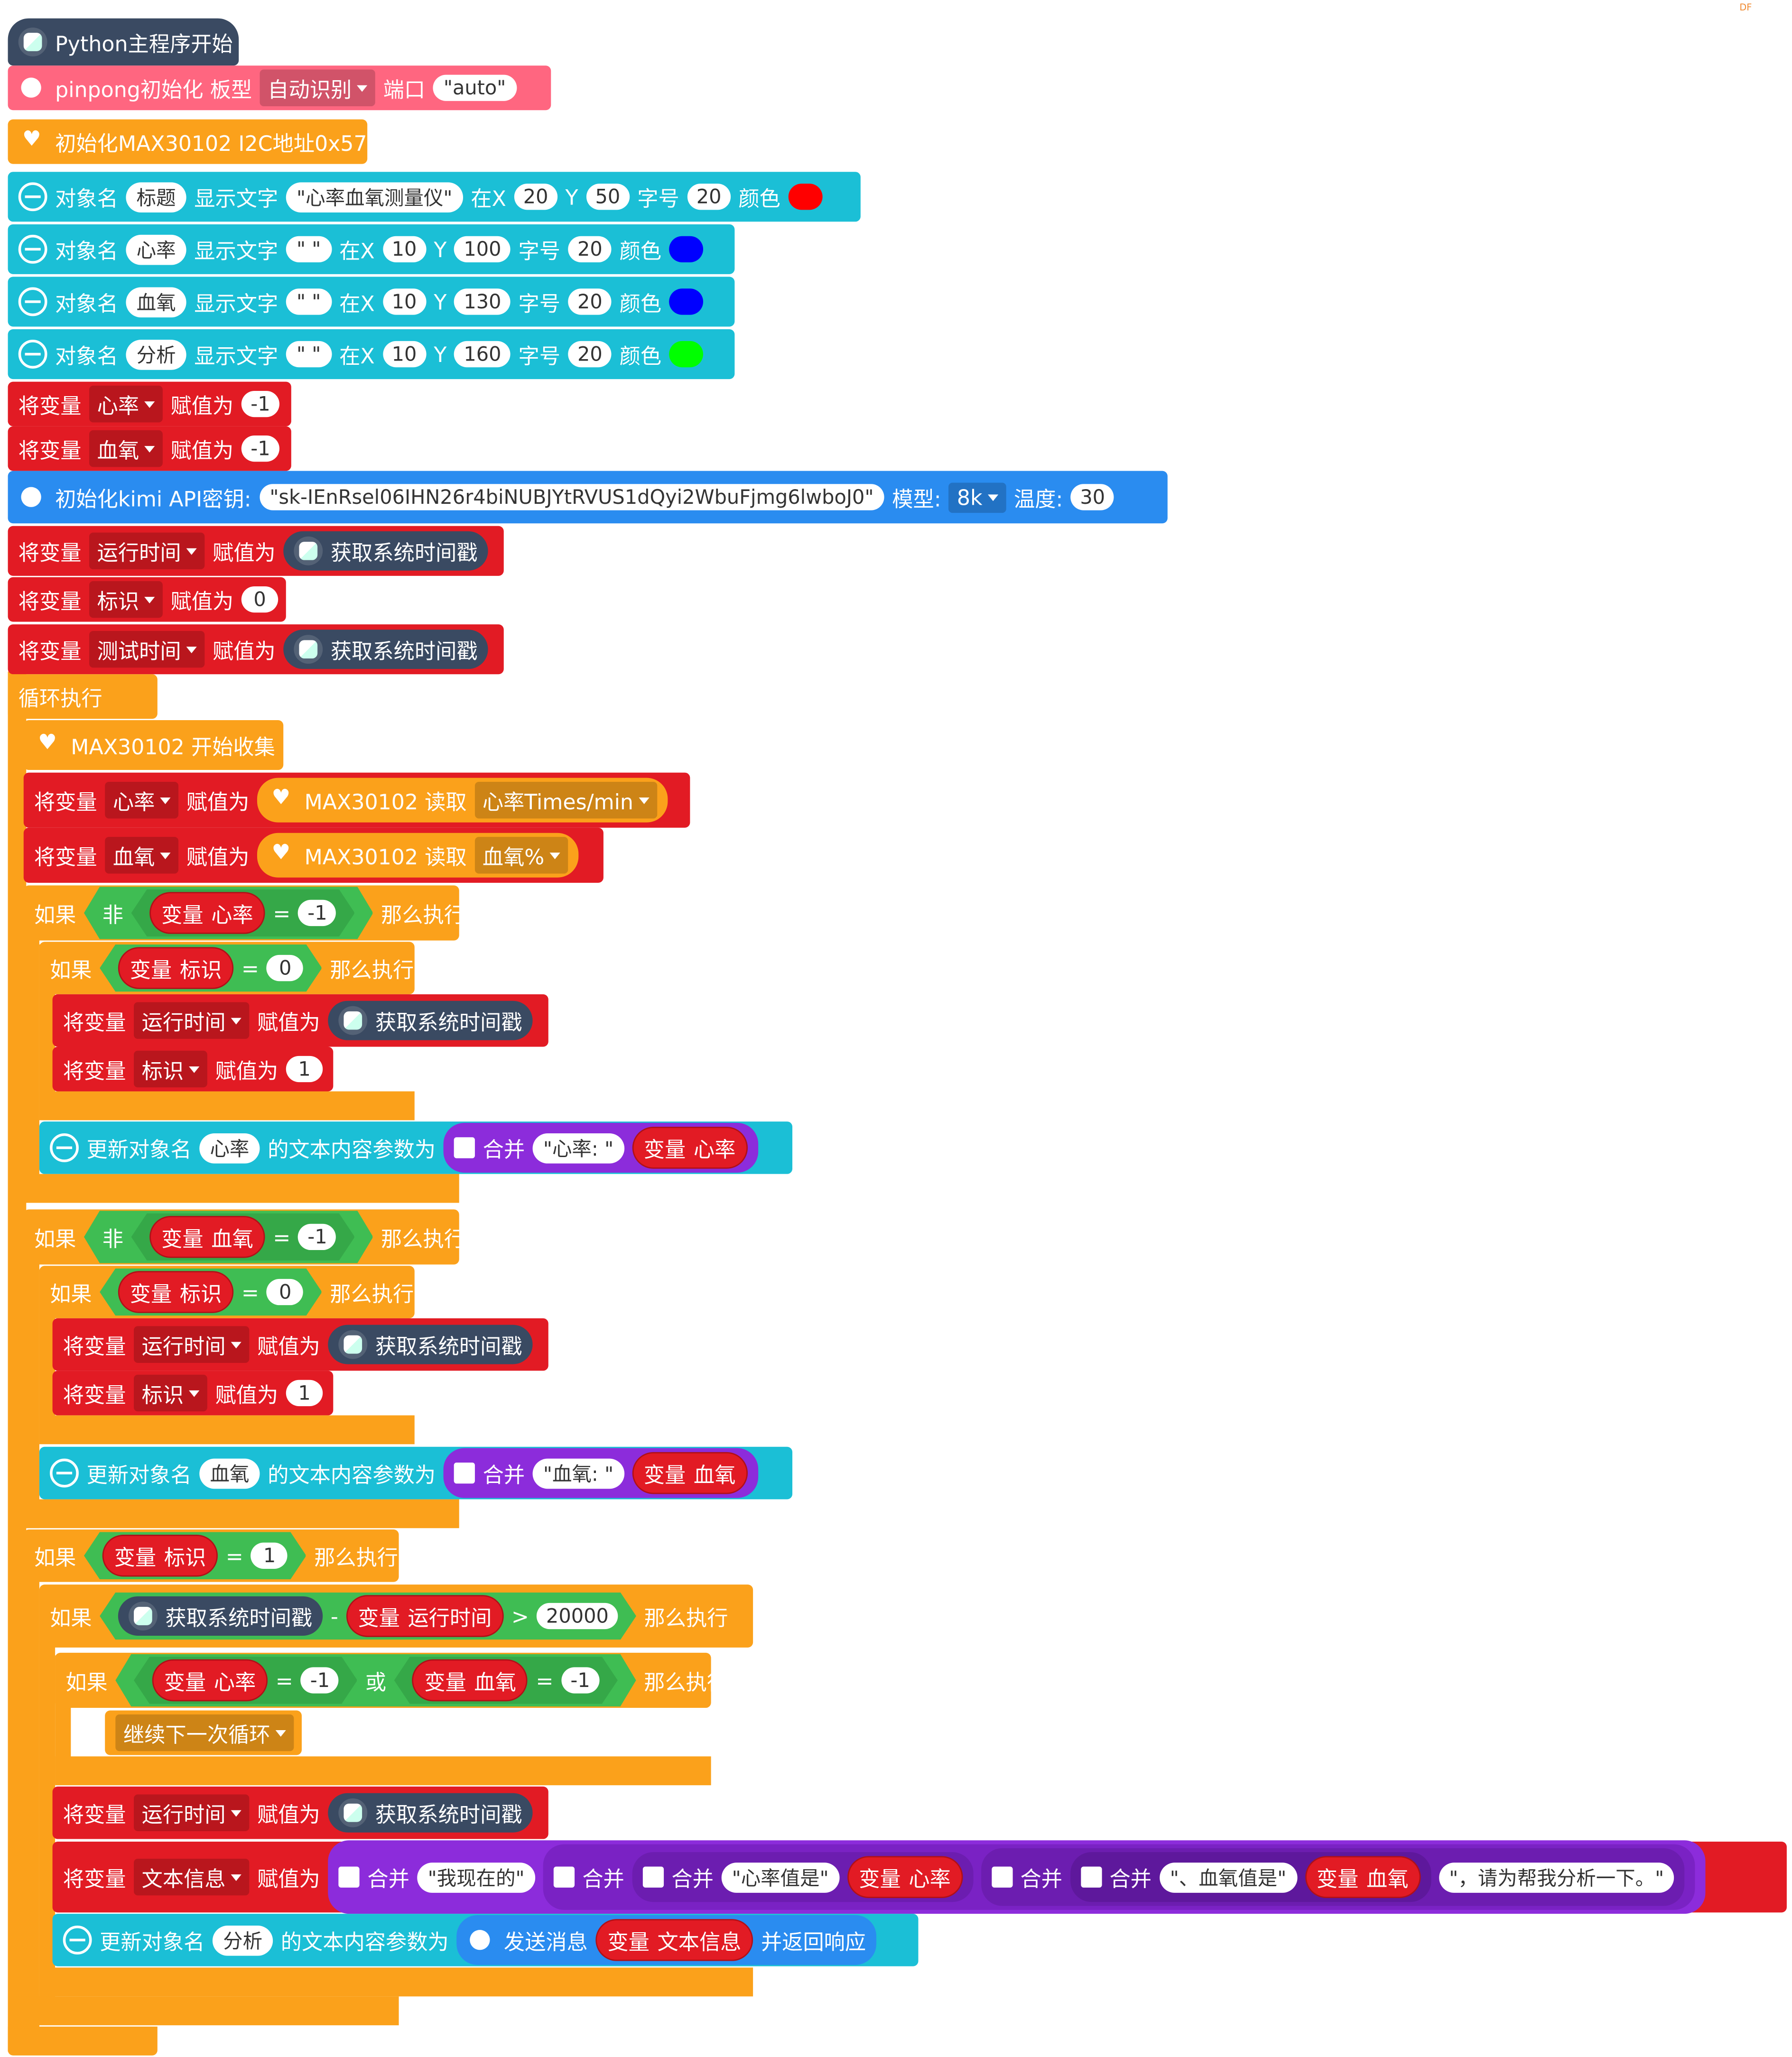 The width and height of the screenshot is (1792, 2057). I want to click on if-time-bottom, so click(396, 1982).